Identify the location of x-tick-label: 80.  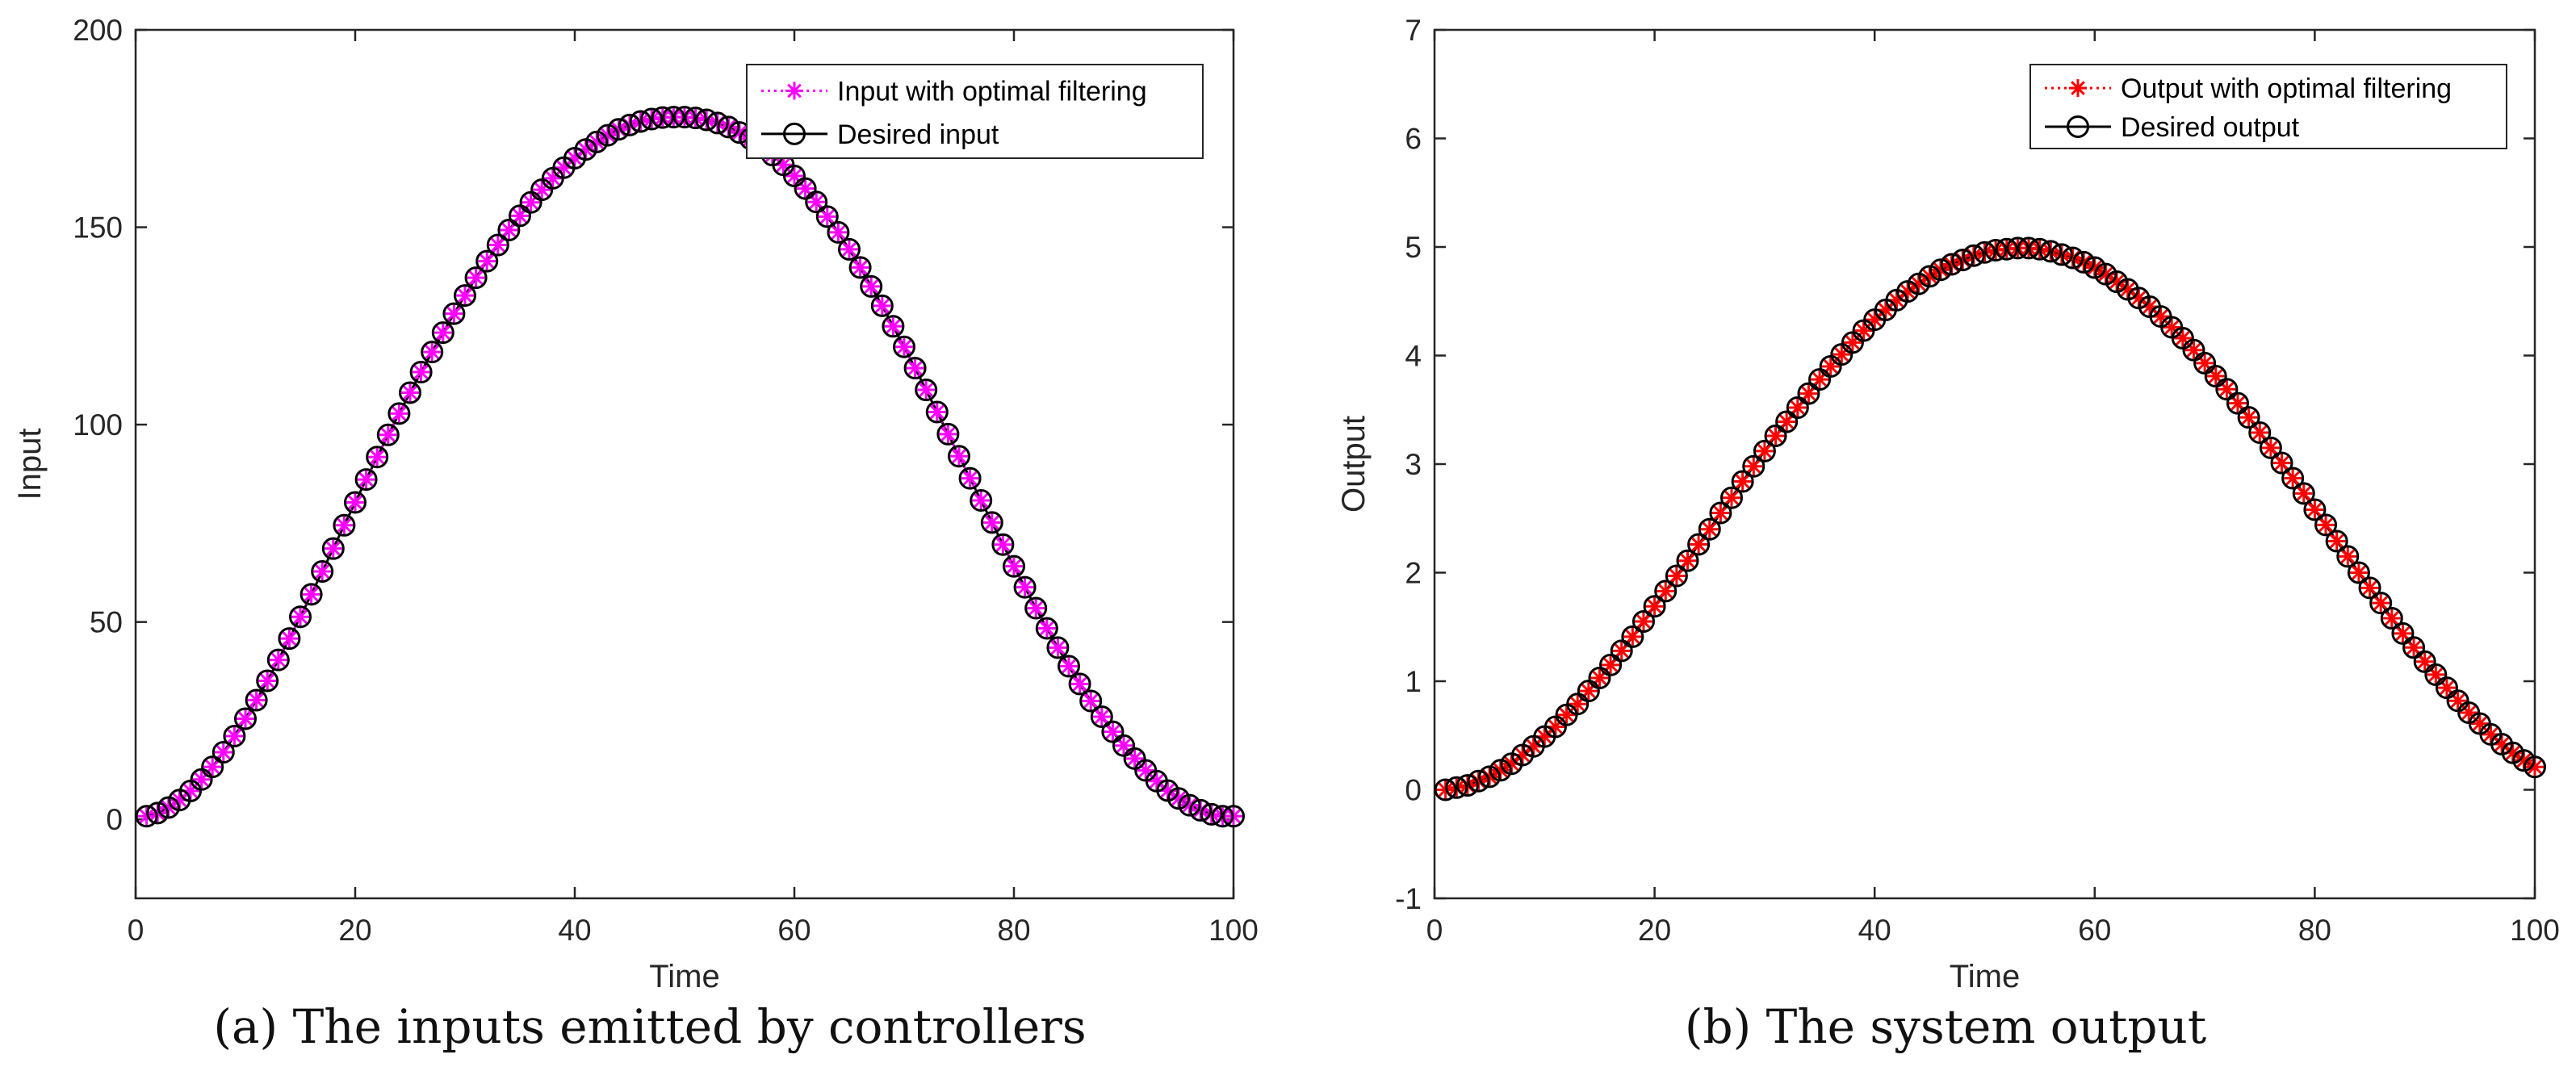
(1014, 930).